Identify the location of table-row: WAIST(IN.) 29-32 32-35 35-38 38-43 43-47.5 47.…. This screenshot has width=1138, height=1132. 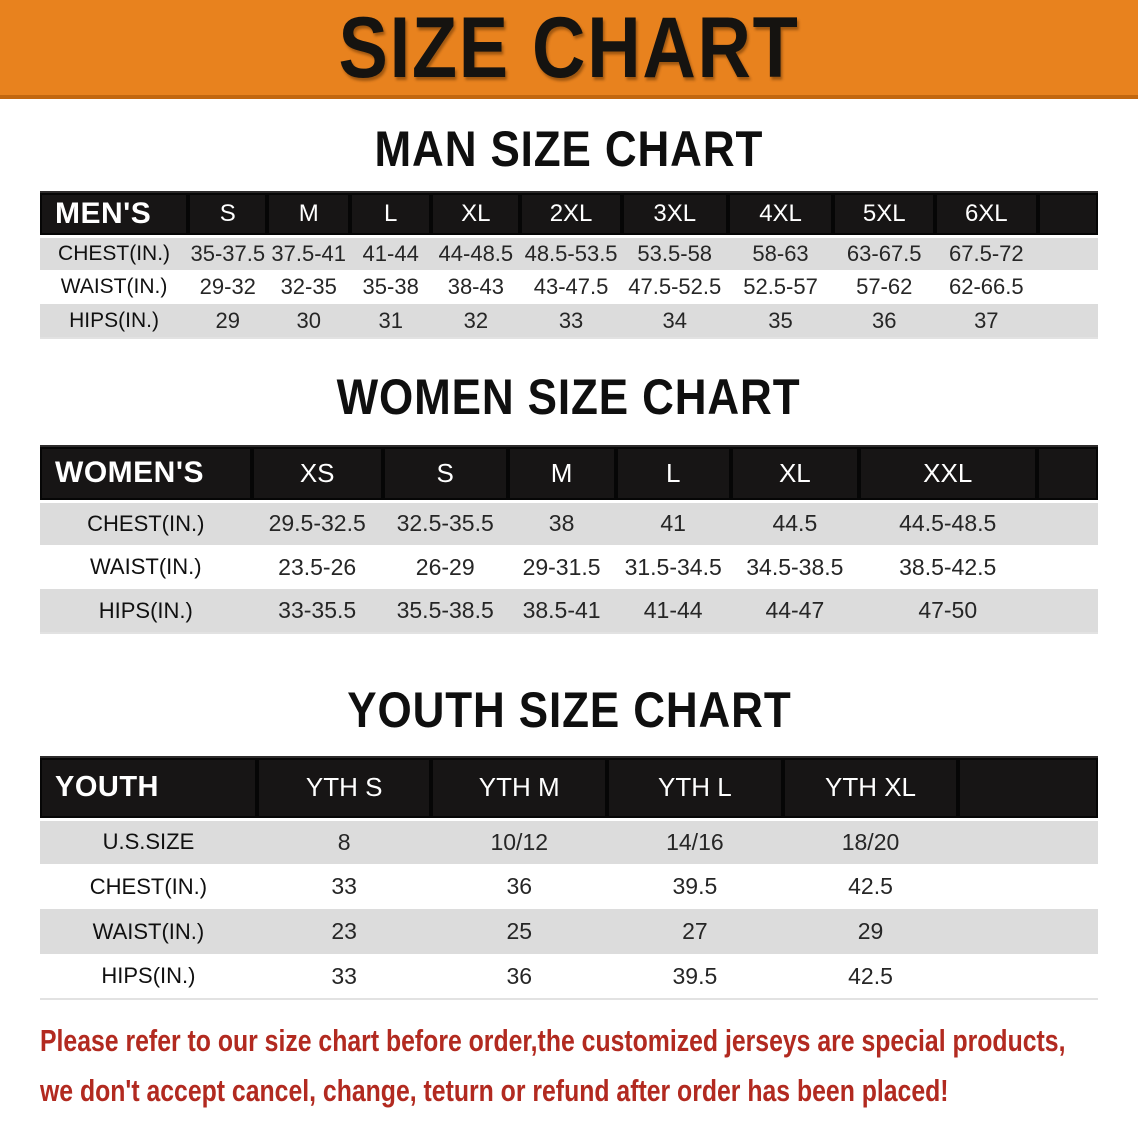
(569, 287).